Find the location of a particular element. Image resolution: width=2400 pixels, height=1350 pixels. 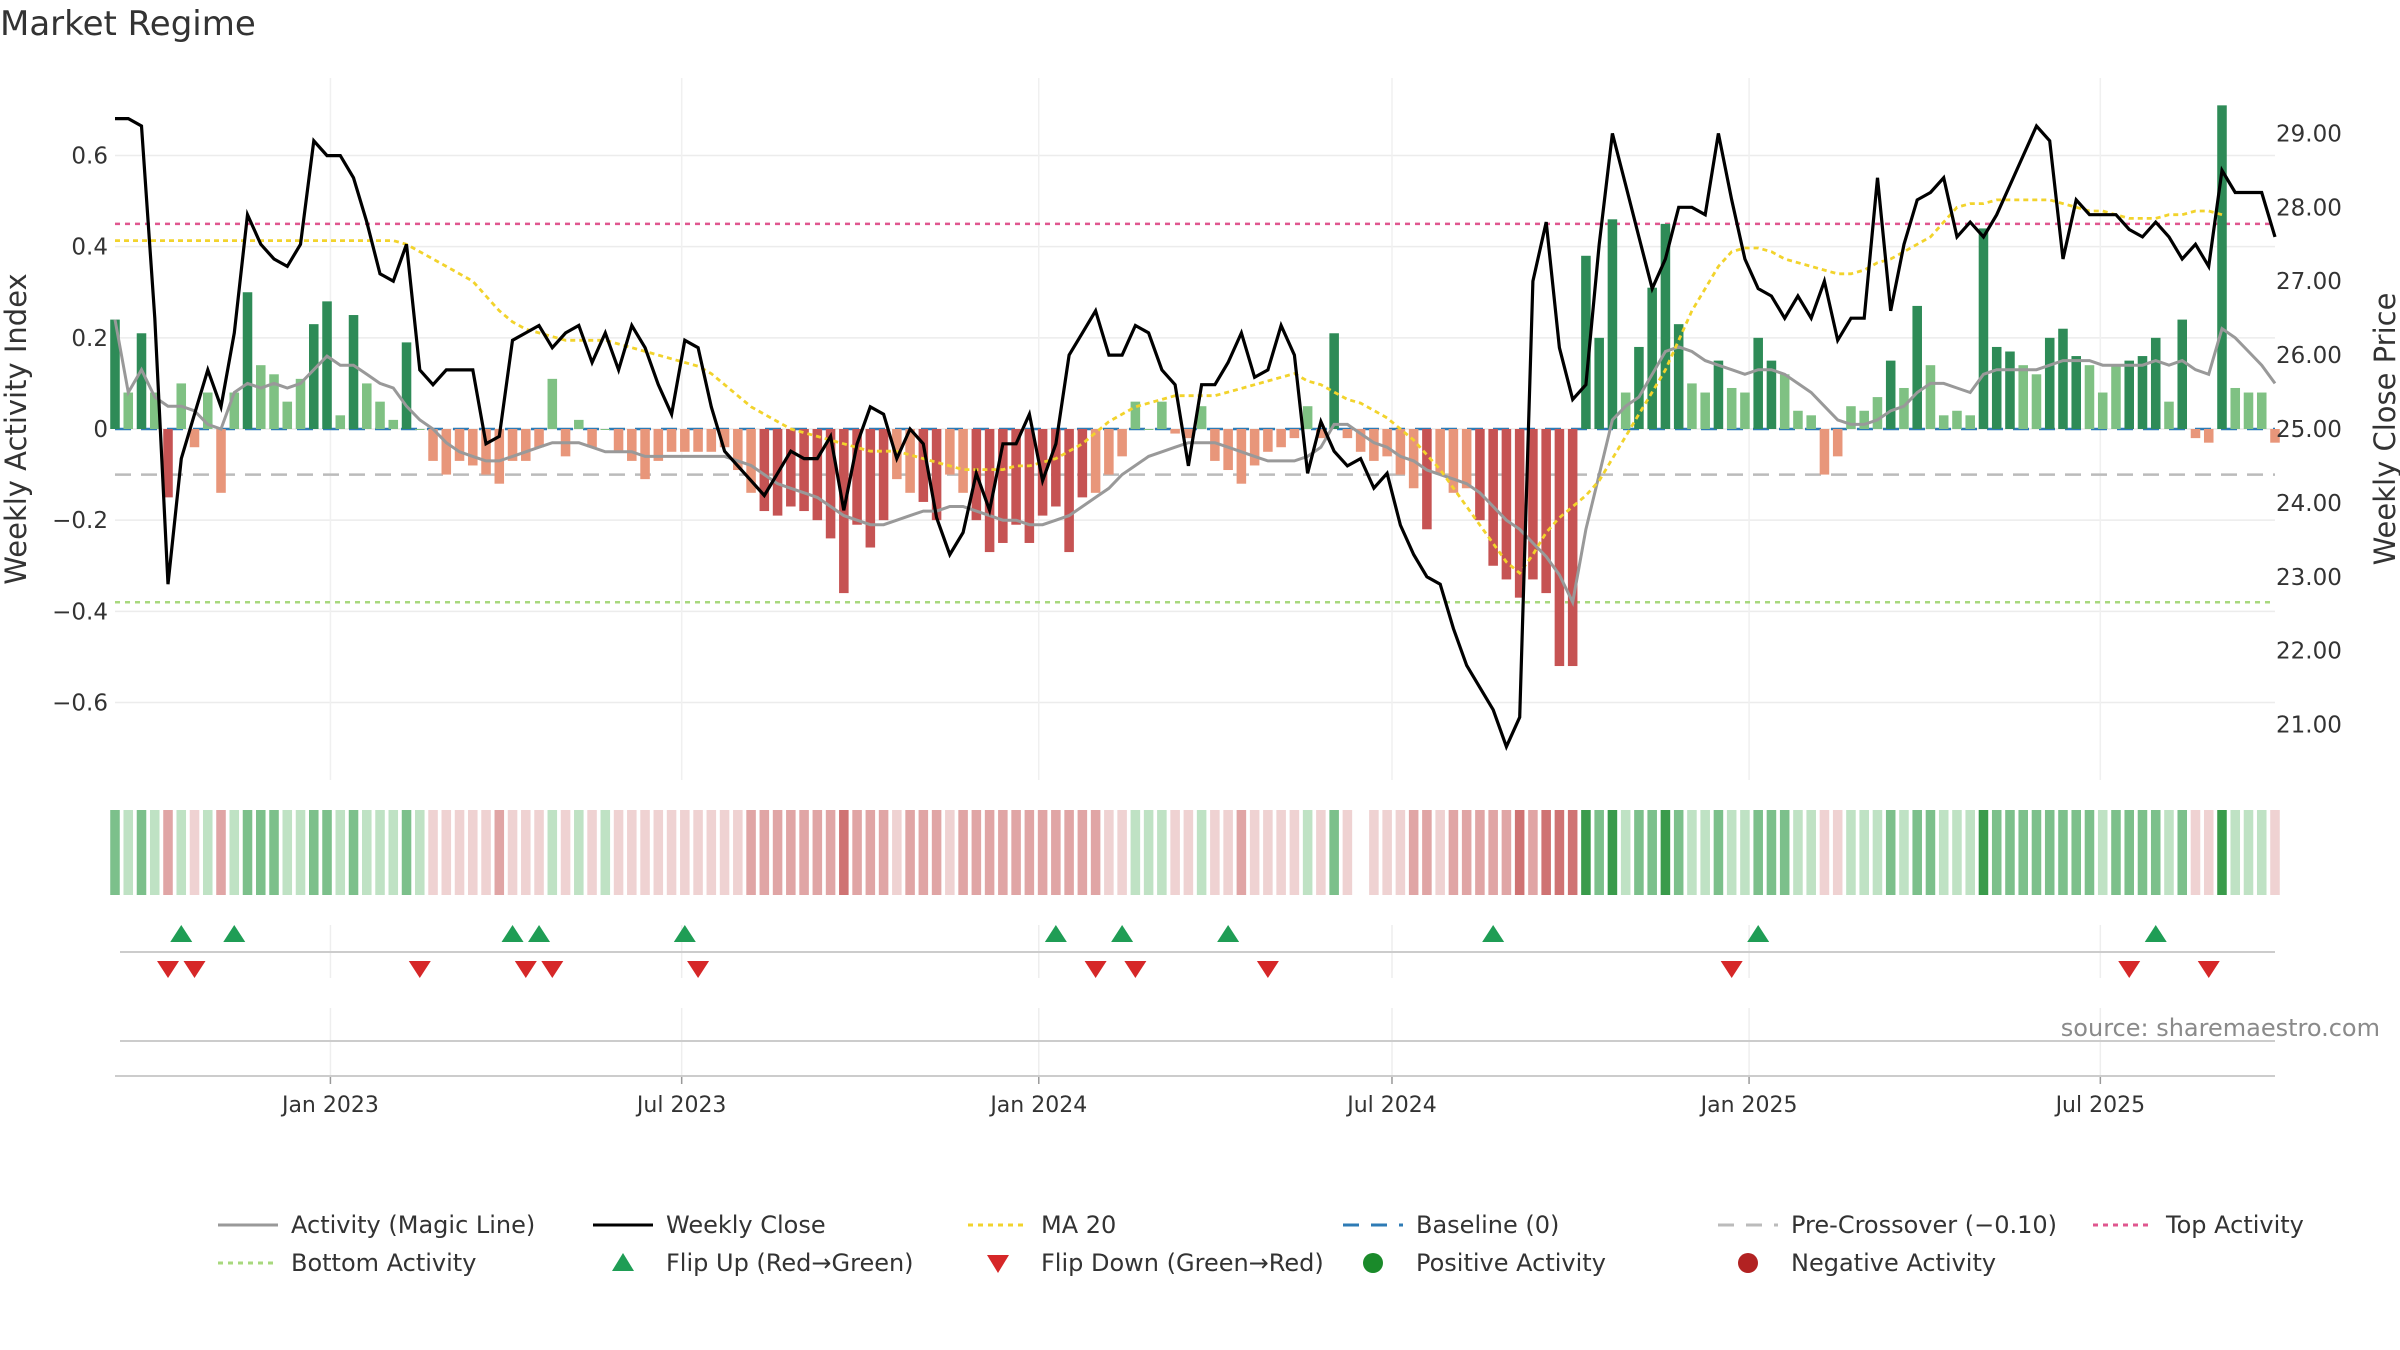

legend-label: Baseline (0) is located at coordinates (1487, 1225).